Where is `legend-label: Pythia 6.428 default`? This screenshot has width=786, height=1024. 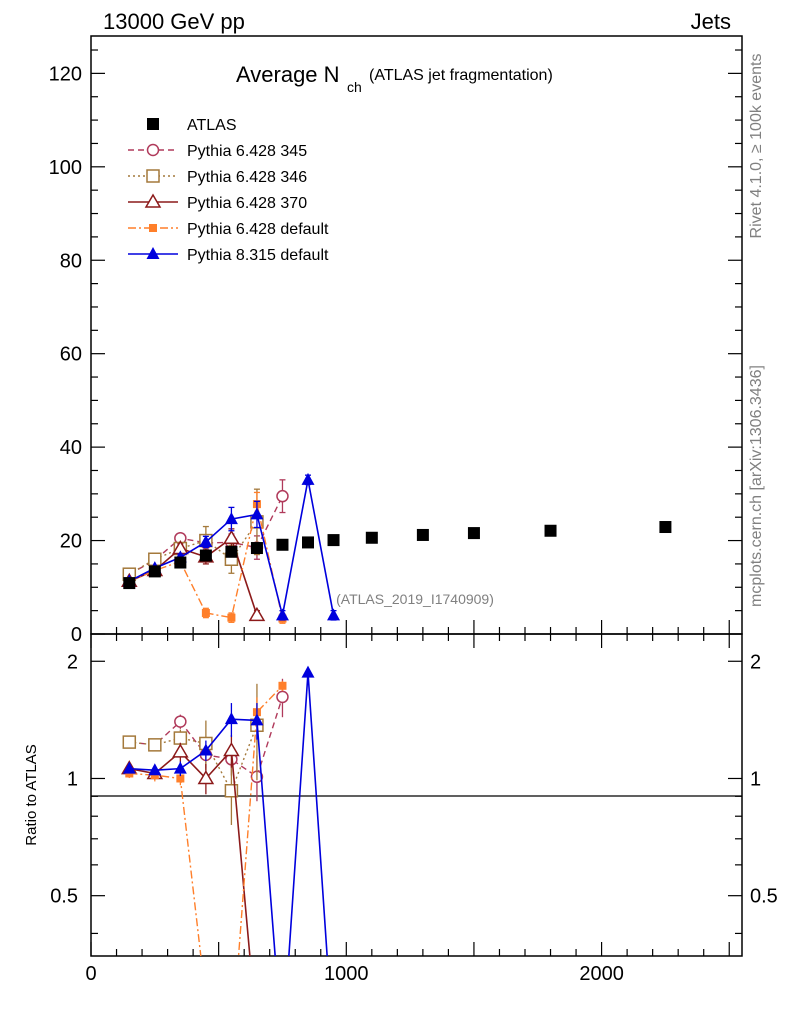
legend-label: Pythia 6.428 default is located at coordinates (258, 229).